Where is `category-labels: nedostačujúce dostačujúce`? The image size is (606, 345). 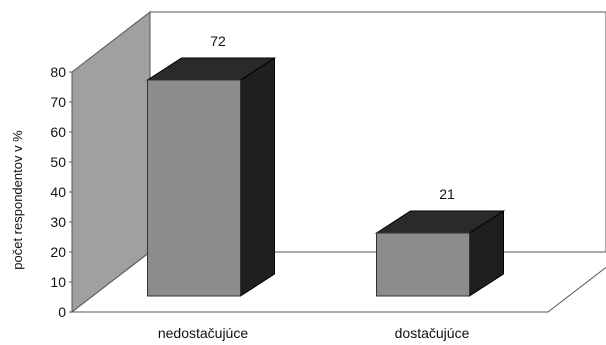 category-labels: nedostačujúce dostačujúce is located at coordinates (314, 333).